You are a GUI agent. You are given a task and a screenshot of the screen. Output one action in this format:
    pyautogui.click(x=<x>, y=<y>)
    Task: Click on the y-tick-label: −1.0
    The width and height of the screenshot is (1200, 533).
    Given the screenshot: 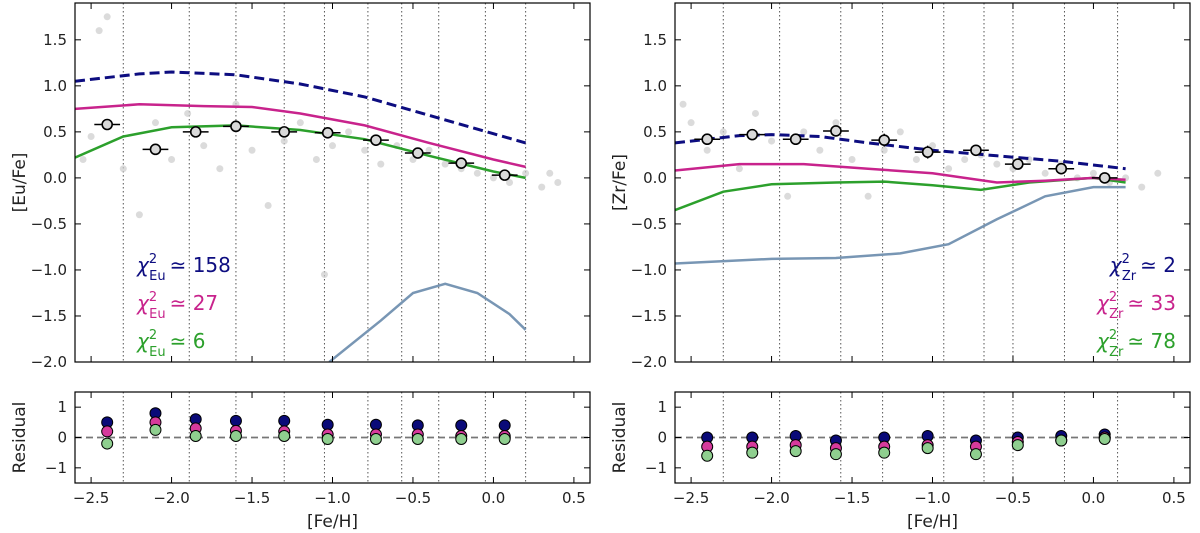 What is the action you would take?
    pyautogui.click(x=649, y=270)
    